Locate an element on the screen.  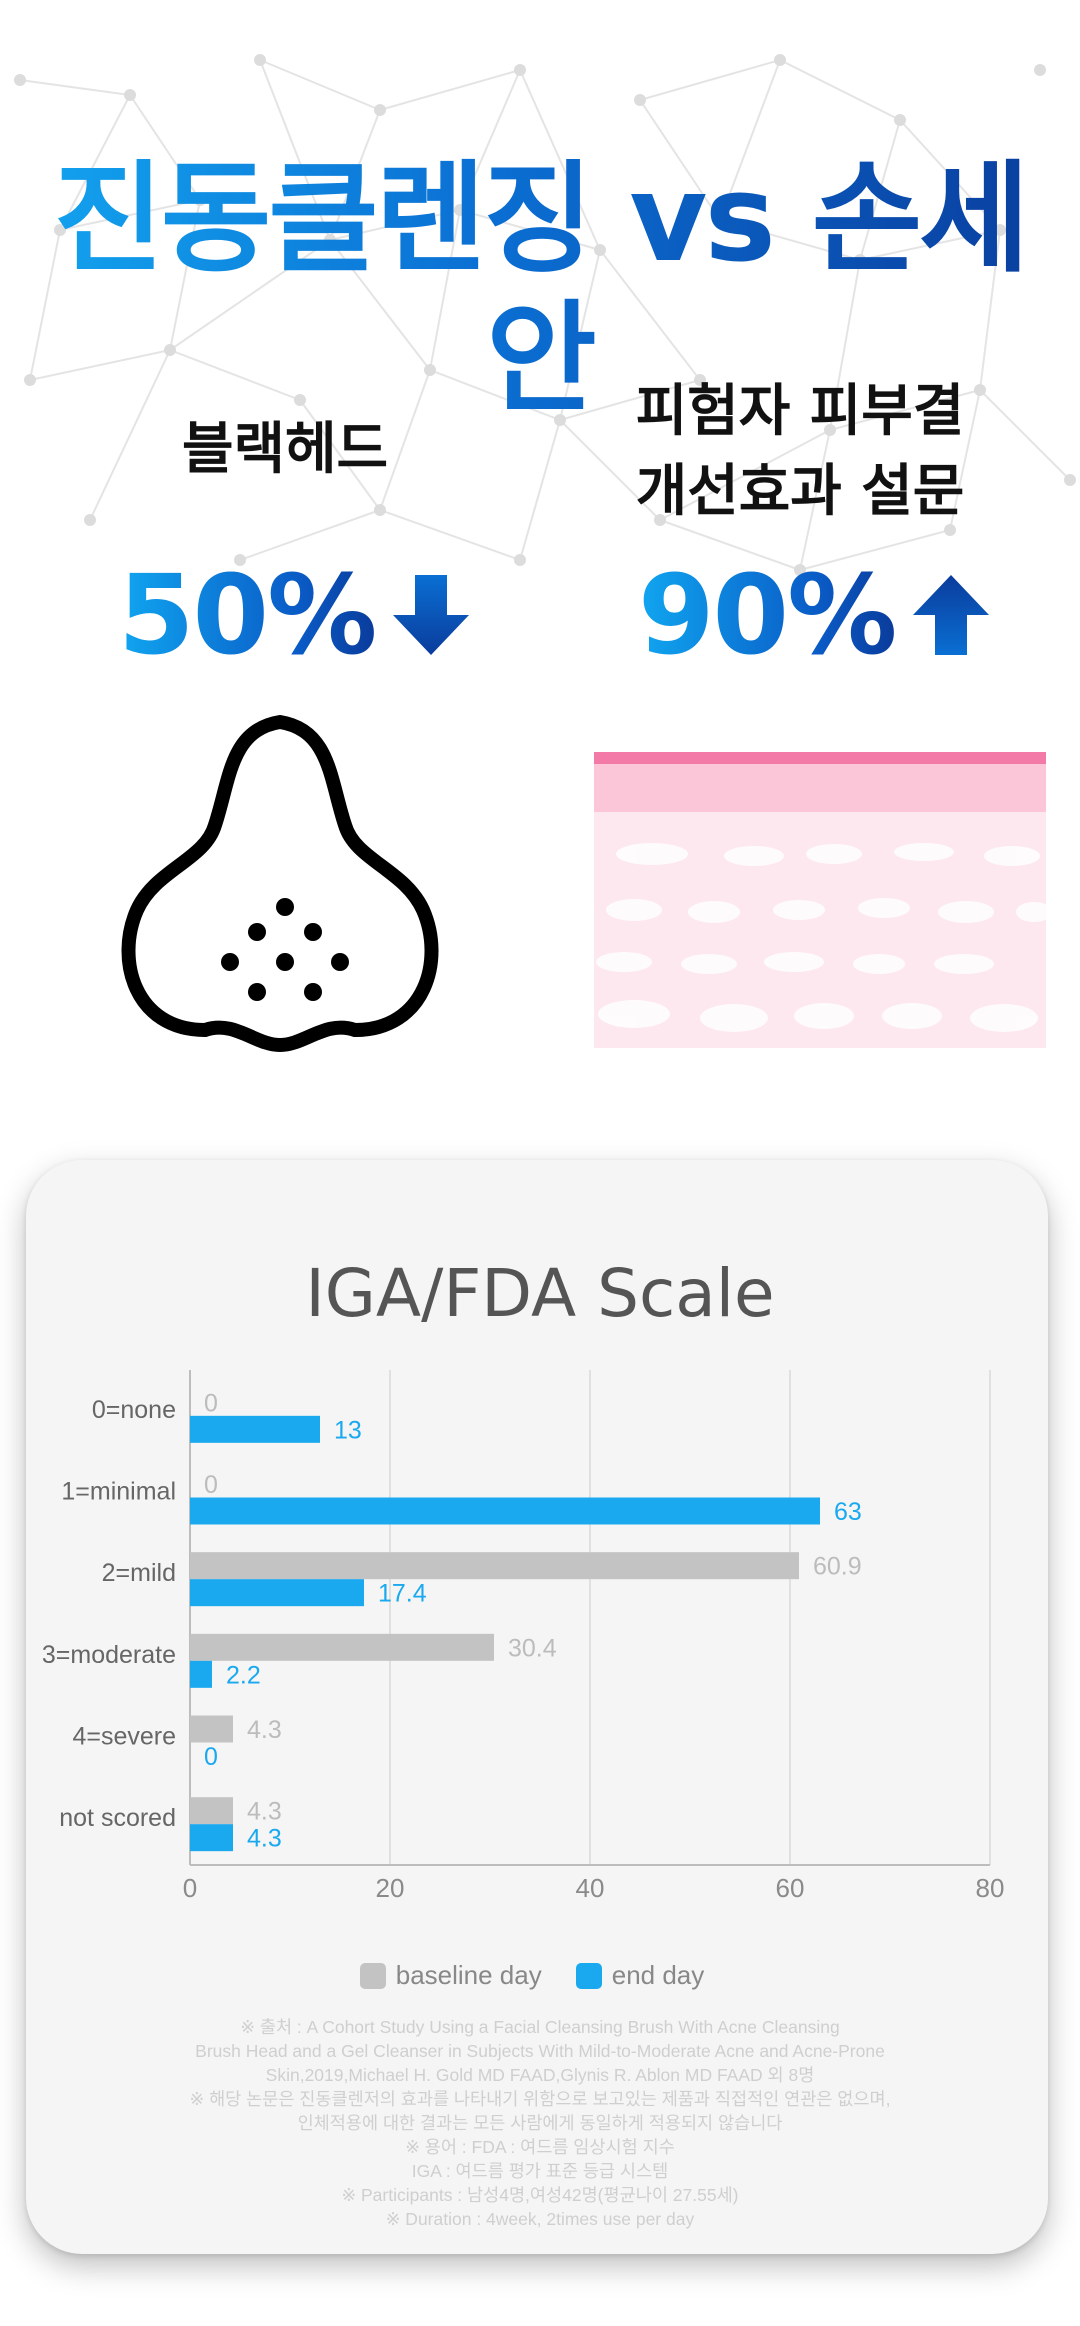
x-tick-label: 60 is located at coordinates (790, 1888).